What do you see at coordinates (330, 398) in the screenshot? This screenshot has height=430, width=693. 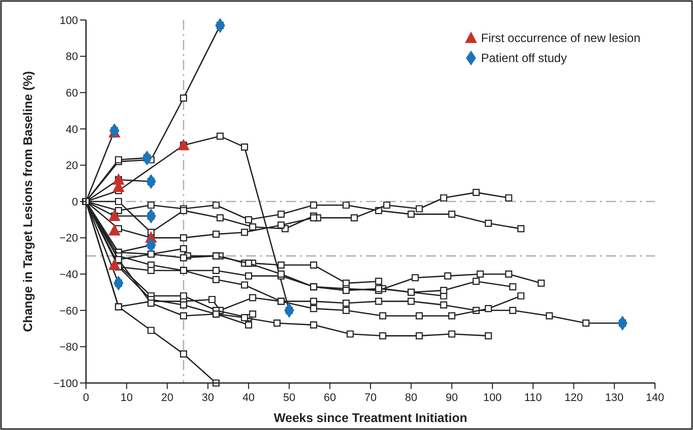 I see `x-tick-label: 60` at bounding box center [330, 398].